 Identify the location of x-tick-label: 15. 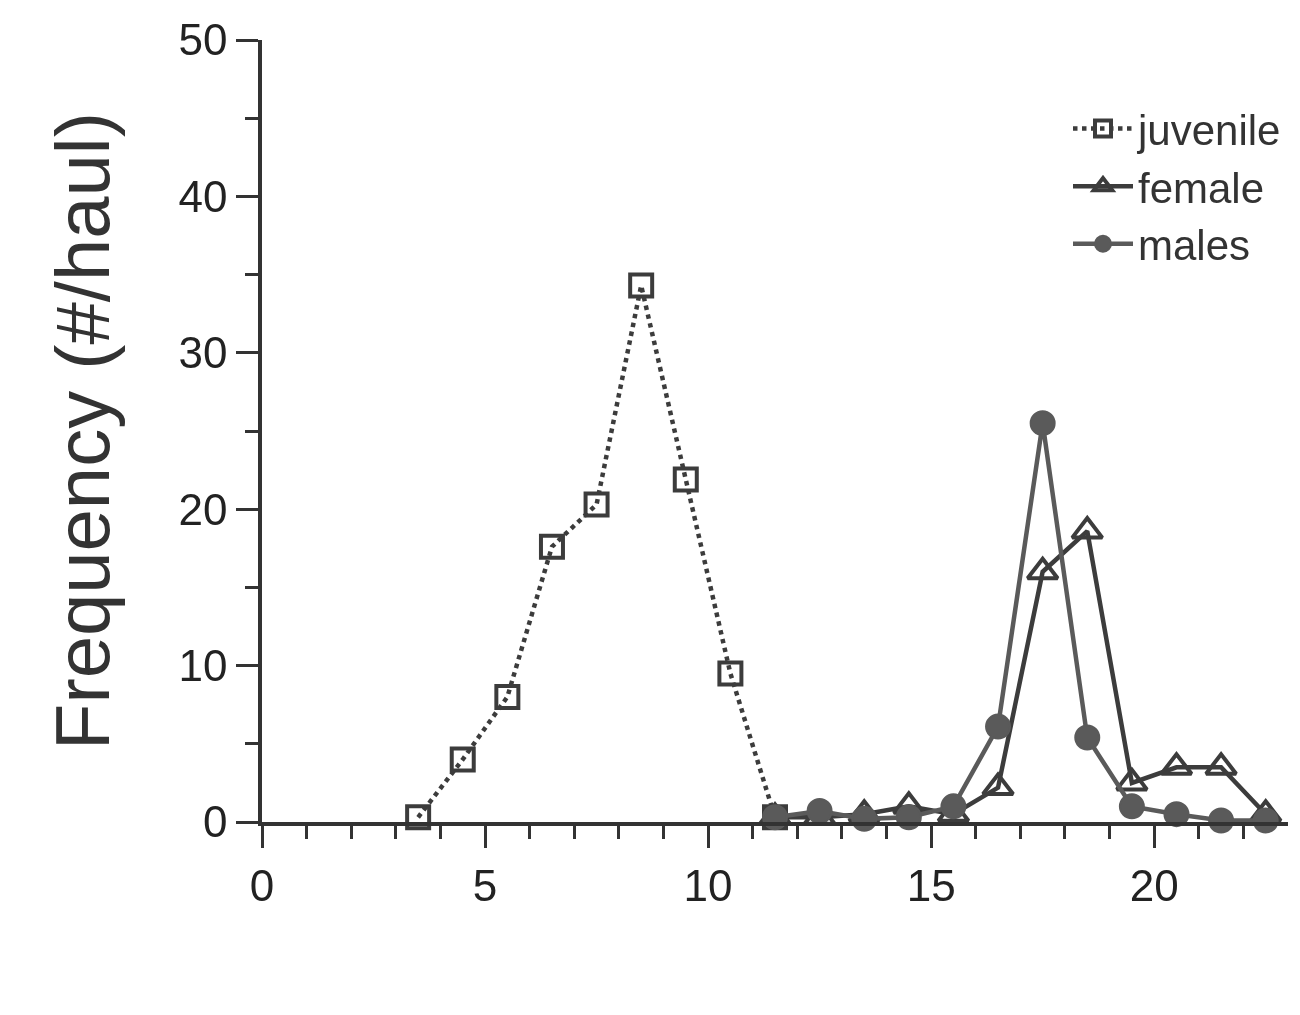
(931, 885).